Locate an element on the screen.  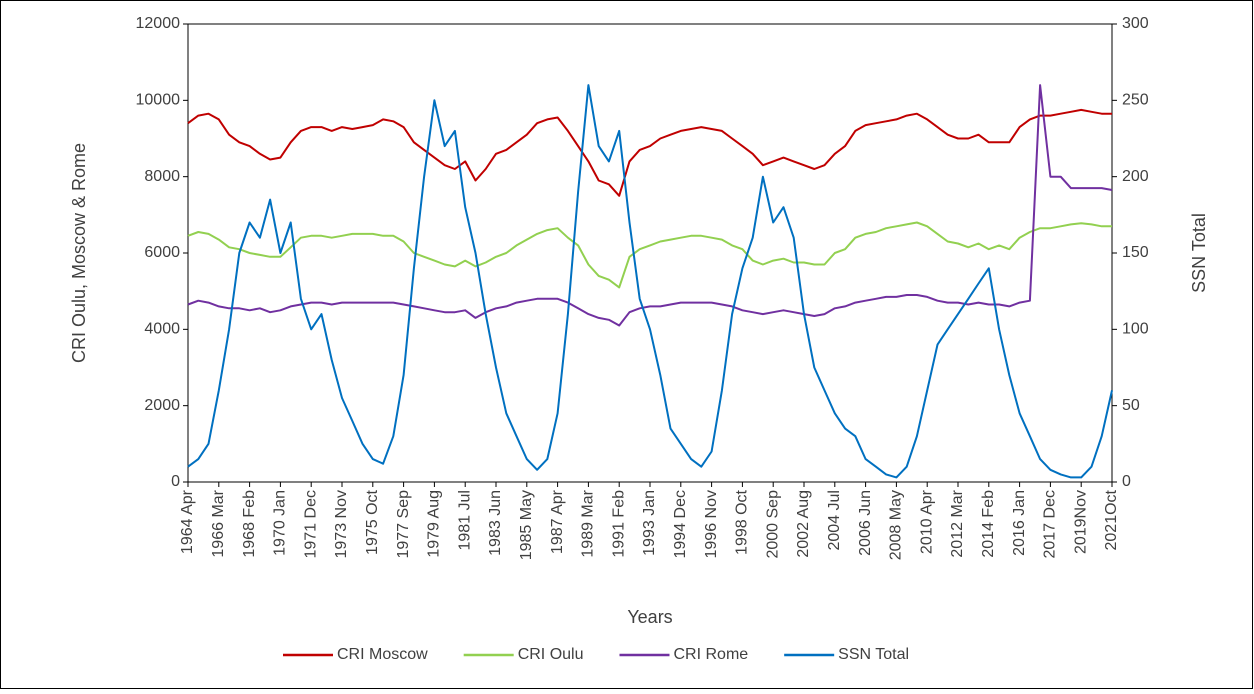
x-tick-label: 2017 Dec is located at coordinates (1050, 524).